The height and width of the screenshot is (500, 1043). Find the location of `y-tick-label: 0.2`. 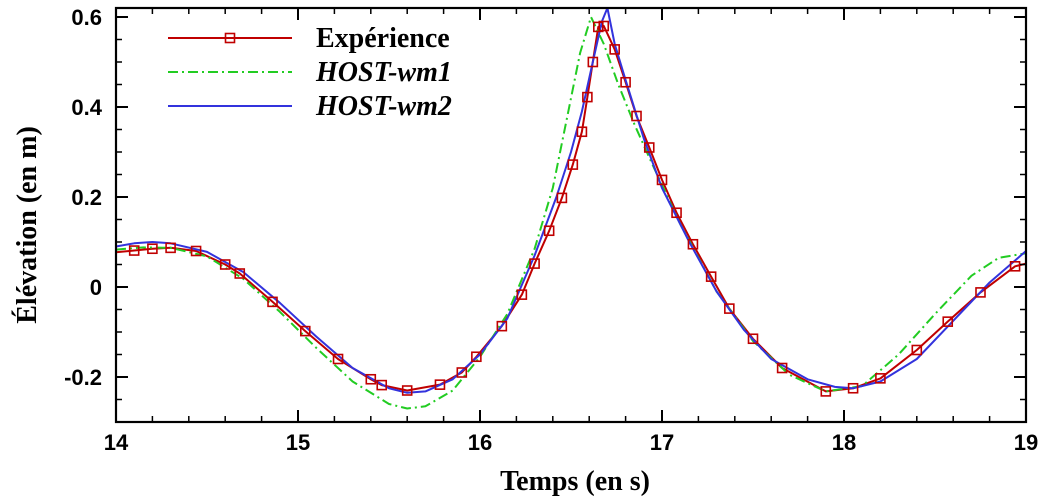

y-tick-label: 0.2 is located at coordinates (86, 197).